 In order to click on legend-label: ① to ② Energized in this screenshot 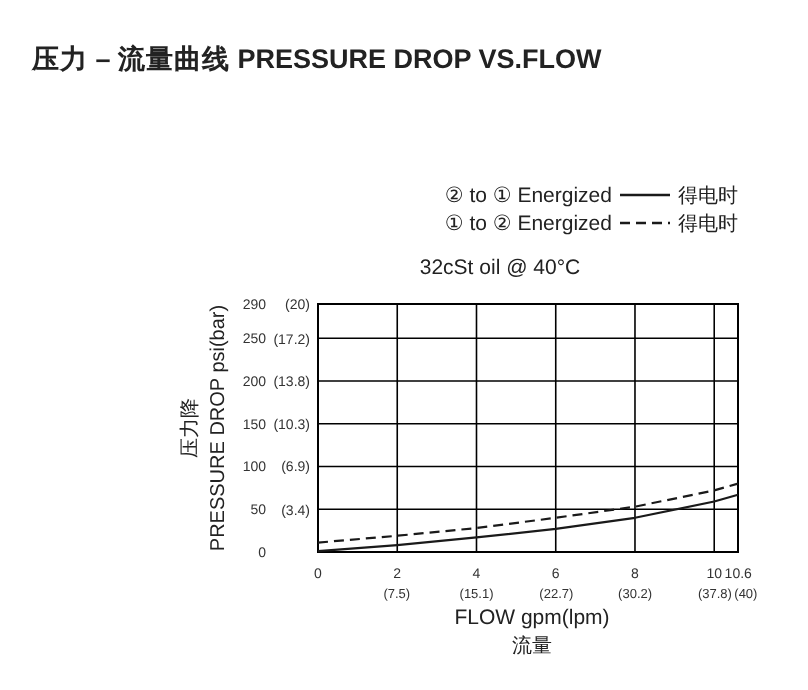, I will do `click(528, 224)`.